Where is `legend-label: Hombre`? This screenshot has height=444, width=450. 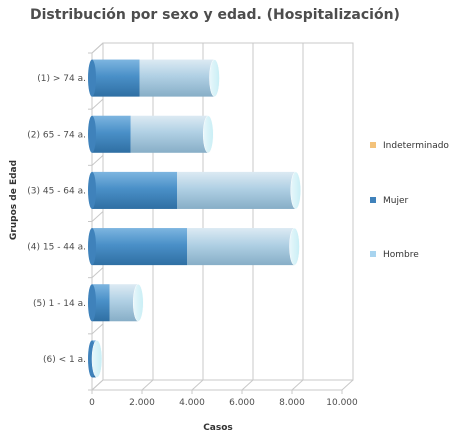
legend-label: Hombre is located at coordinates (401, 255).